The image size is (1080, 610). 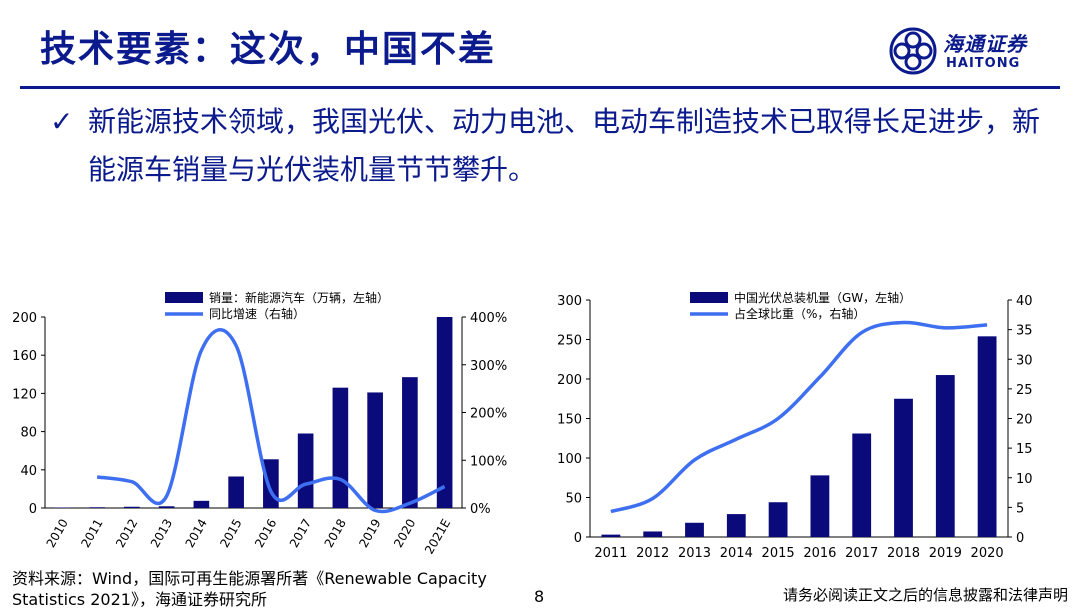 What do you see at coordinates (57, 533) in the screenshot?
I see `category-label: 2010` at bounding box center [57, 533].